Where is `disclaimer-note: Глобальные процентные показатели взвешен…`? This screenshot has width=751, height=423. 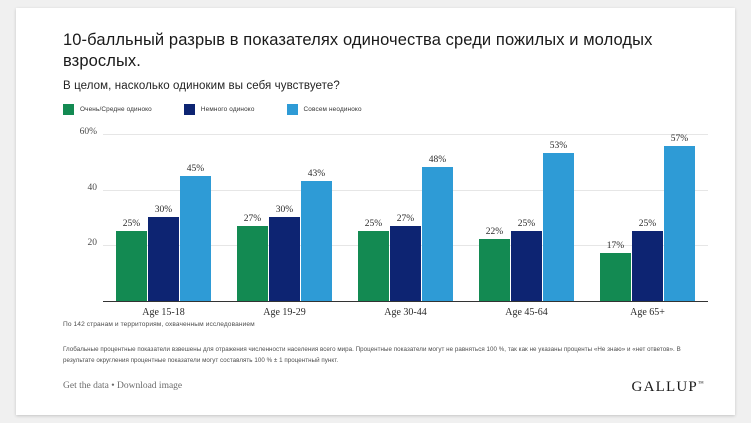
disclaimer-note: Глобальные процентные показатели взвешен… is located at coordinates (372, 355).